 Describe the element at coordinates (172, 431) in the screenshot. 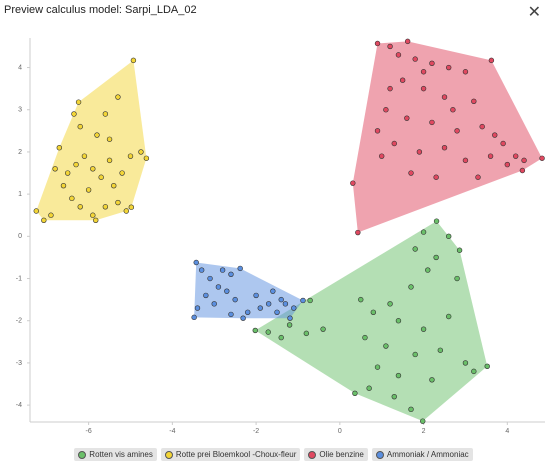

I see `x-tick-label: -4` at that location.